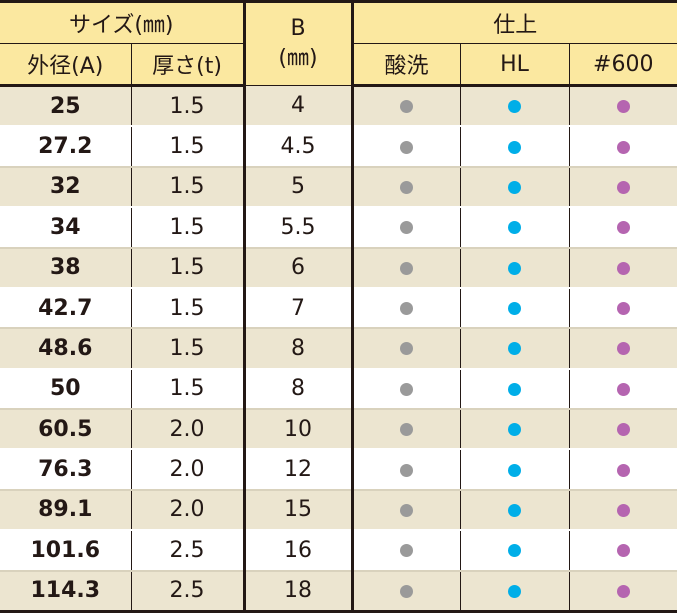 This screenshot has width=677, height=613. Describe the element at coordinates (298, 106) in the screenshot. I see `b-value-cell: 4` at that location.